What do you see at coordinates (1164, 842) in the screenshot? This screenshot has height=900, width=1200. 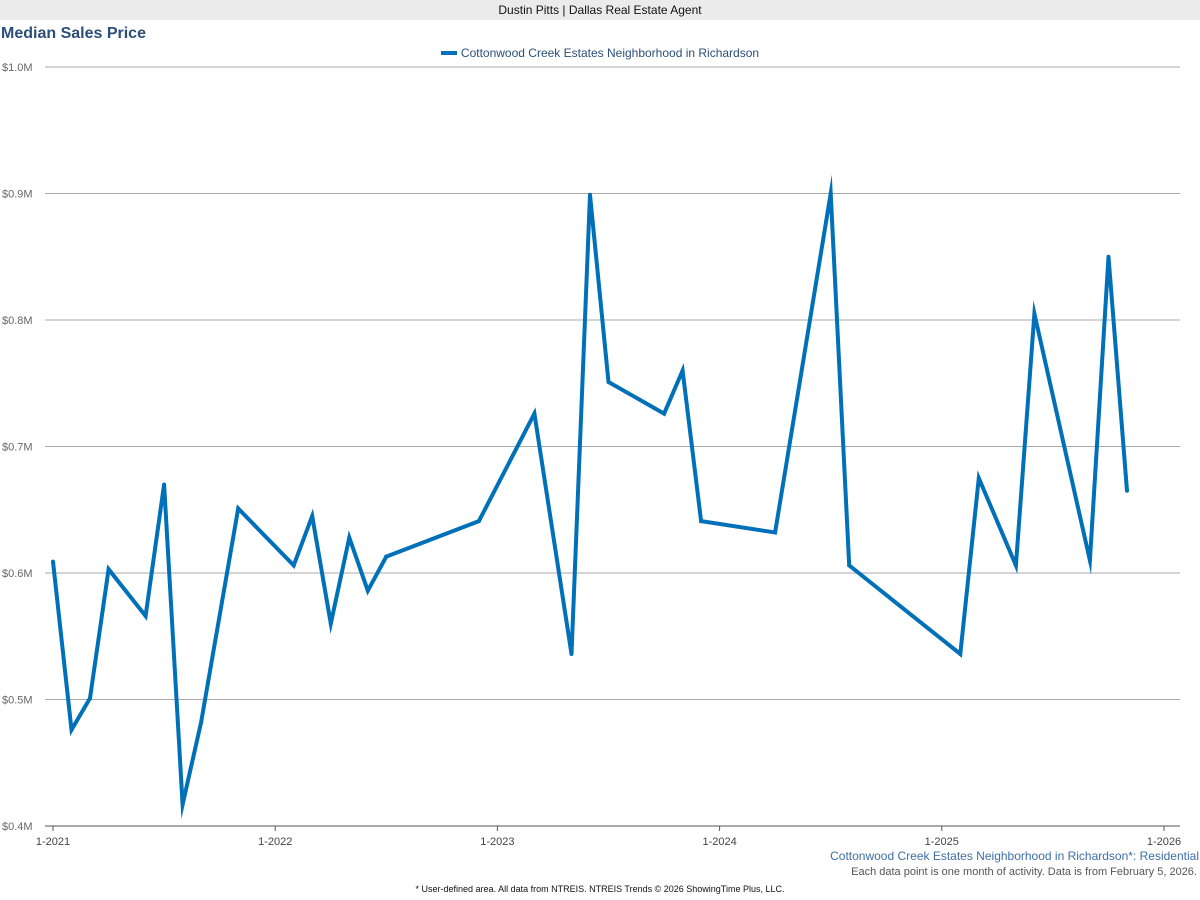 I see `x-tick-label: 1-2026` at bounding box center [1164, 842].